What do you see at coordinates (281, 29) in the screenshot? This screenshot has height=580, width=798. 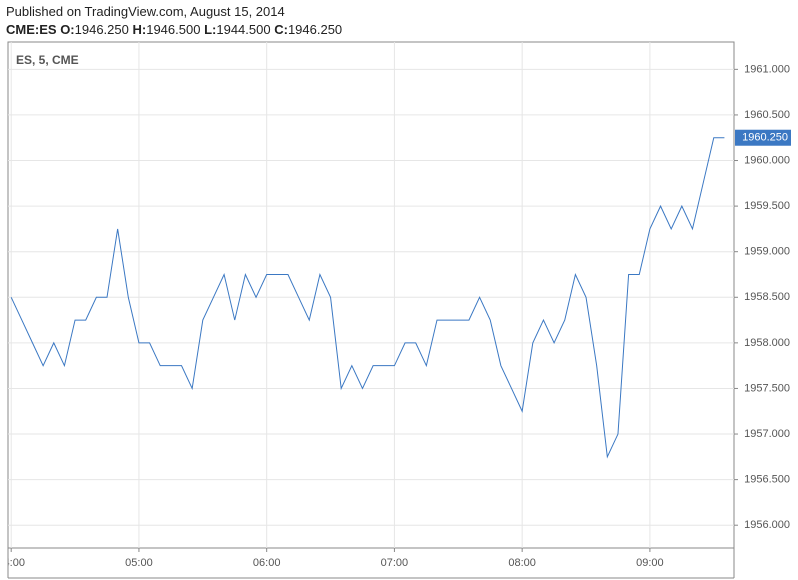 I see `ohlc-key: C:` at bounding box center [281, 29].